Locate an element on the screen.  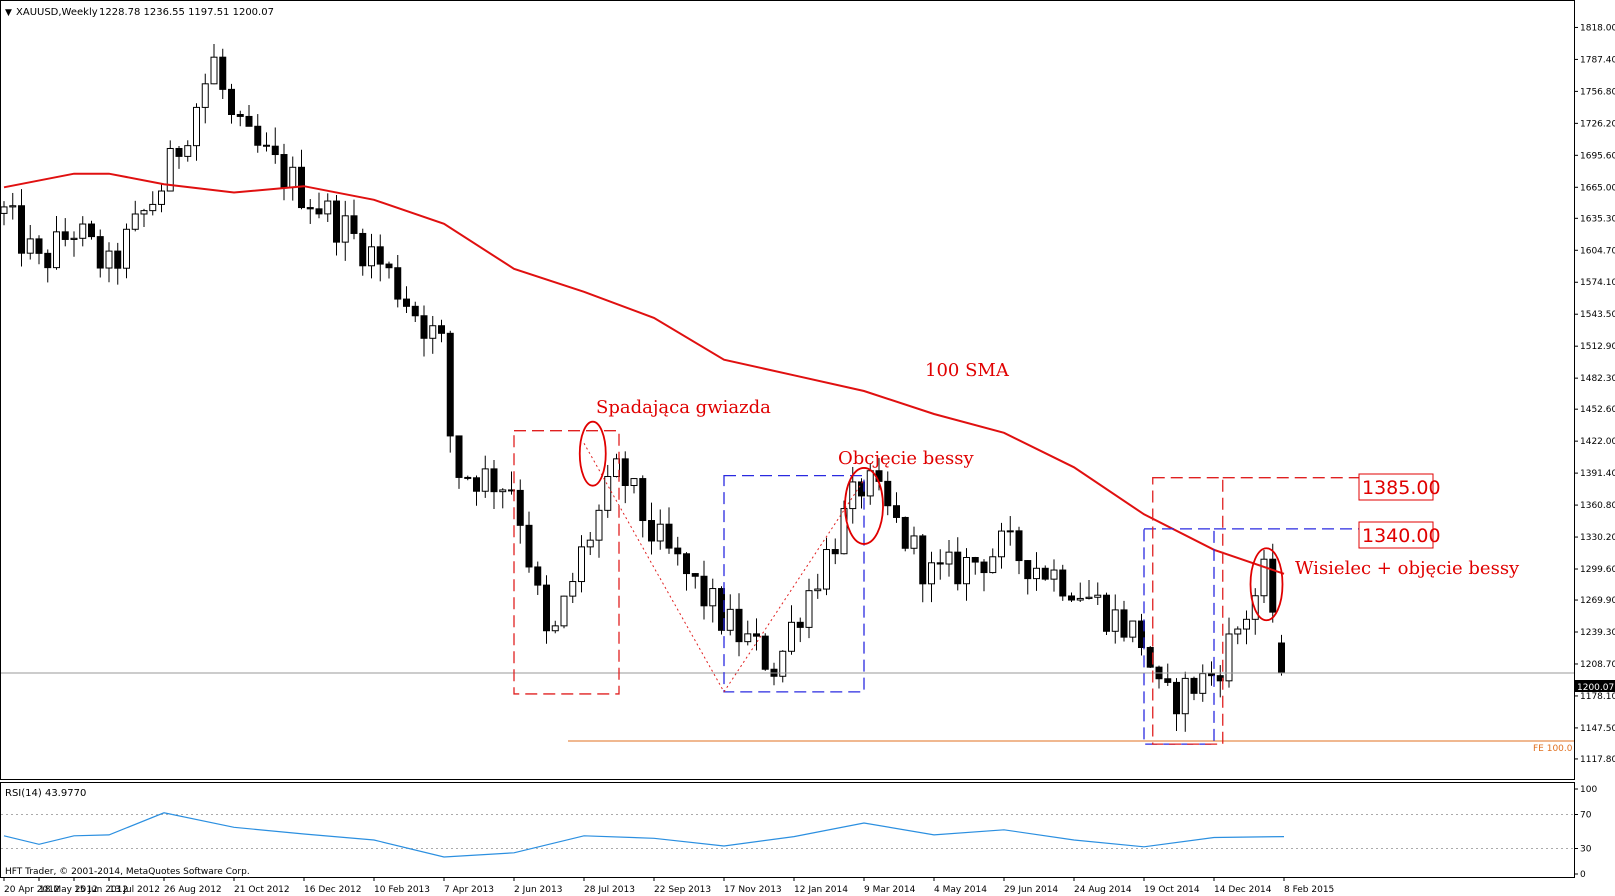
y-tick-label: 1360.80 is located at coordinates (1597, 506).